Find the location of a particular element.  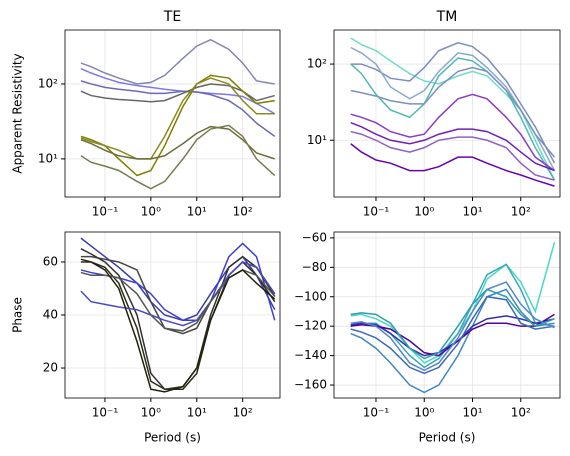

y-tick-label: 60 is located at coordinates (50, 261).